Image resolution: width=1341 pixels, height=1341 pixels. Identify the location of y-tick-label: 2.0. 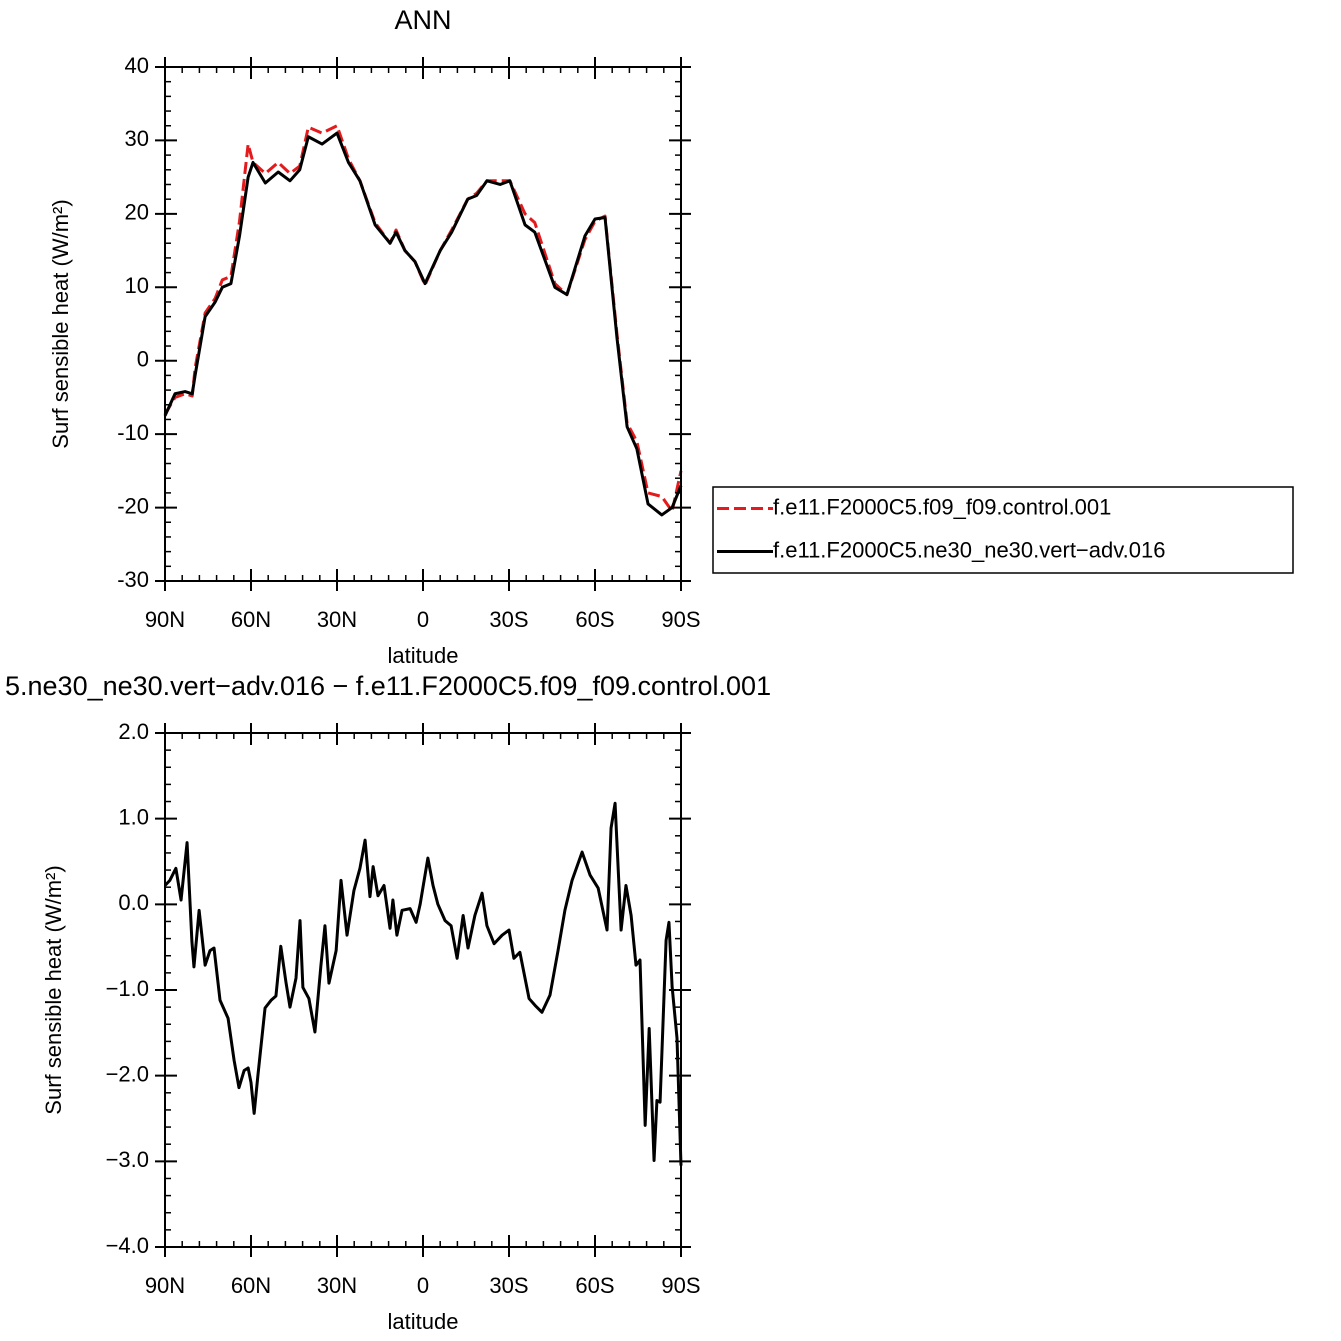
(133, 731).